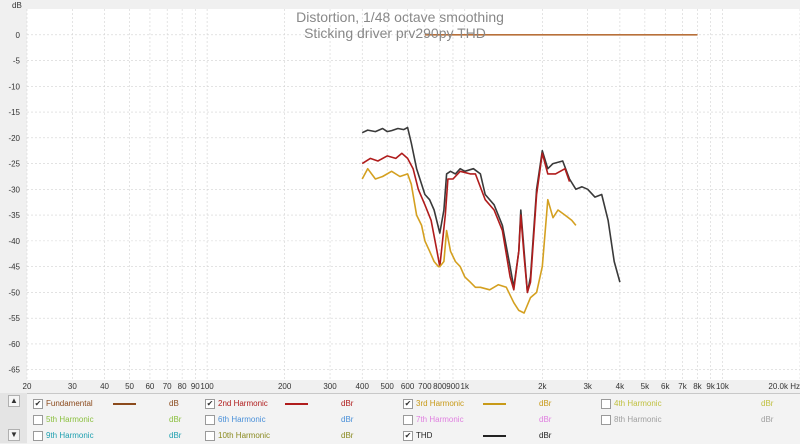 The height and width of the screenshot is (444, 800). What do you see at coordinates (167, 386) in the screenshot?
I see `x-tick-label: 70` at bounding box center [167, 386].